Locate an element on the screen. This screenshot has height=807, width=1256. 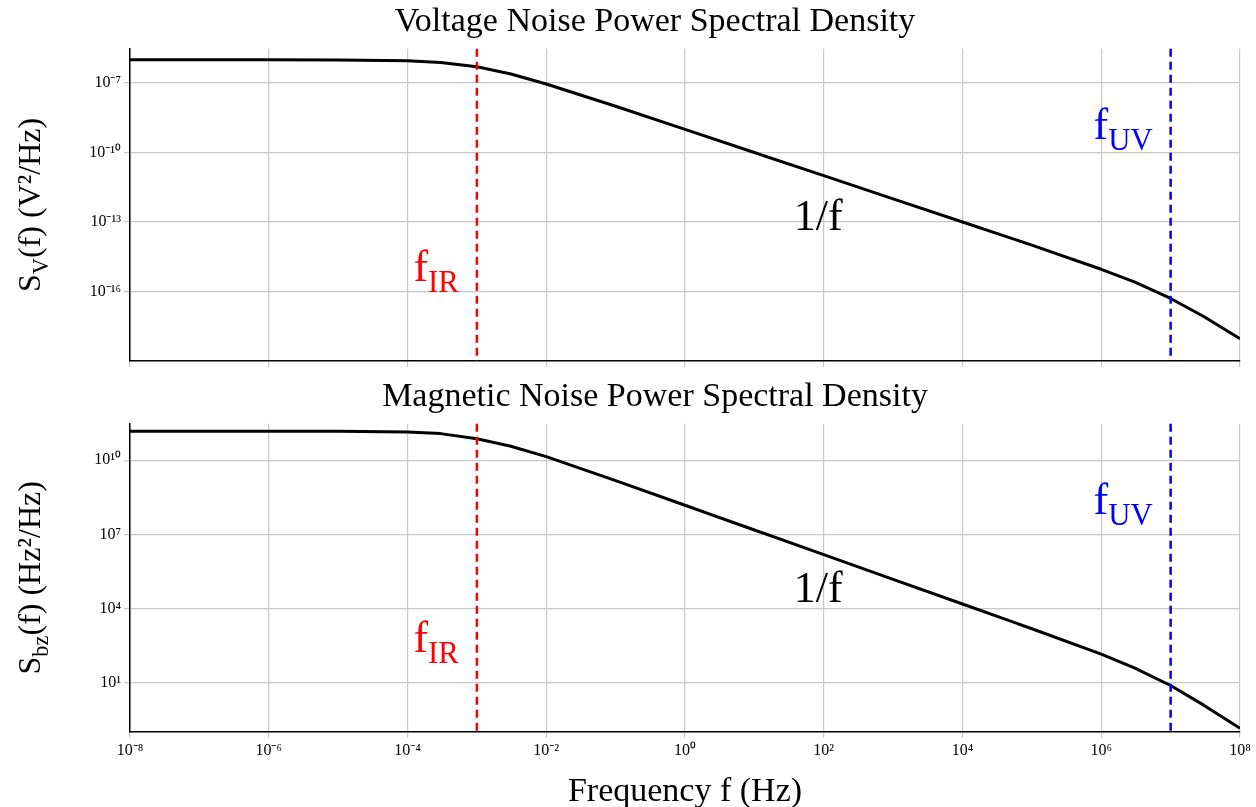
x-tick-label: 10⁴ is located at coordinates (962, 749).